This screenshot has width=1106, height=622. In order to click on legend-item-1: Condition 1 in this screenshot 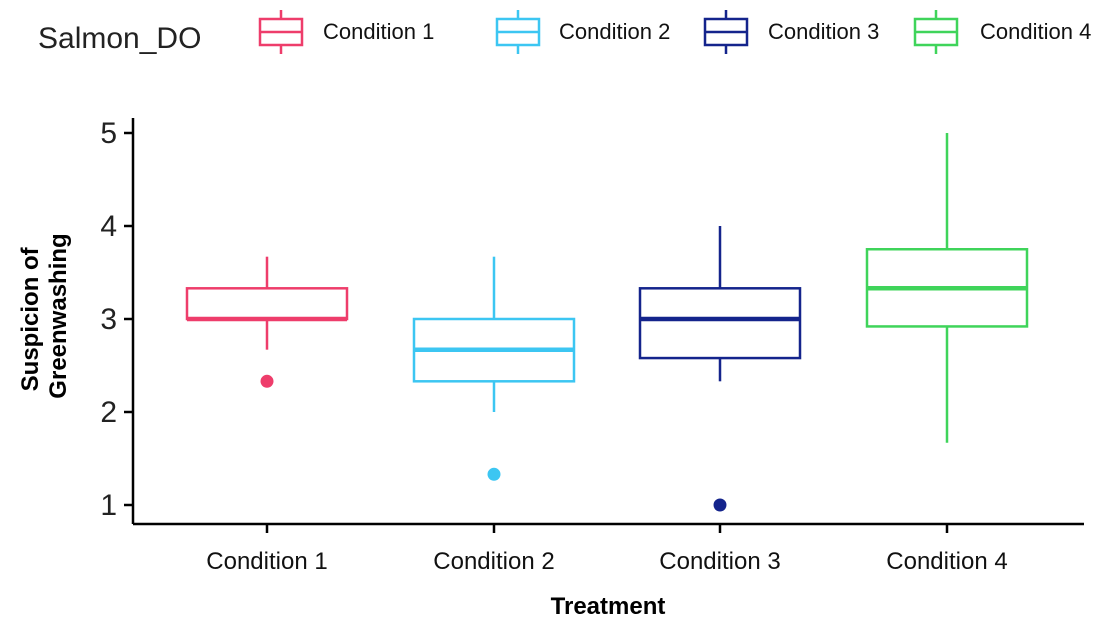, I will do `click(346, 32)`.